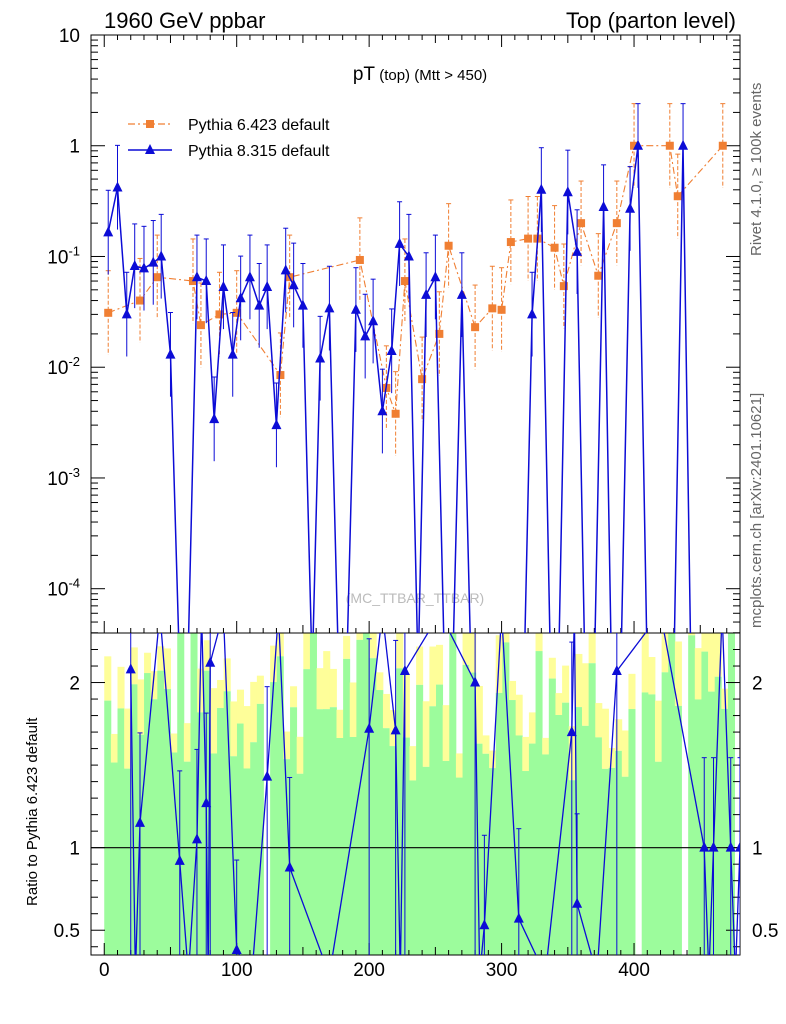 Image resolution: width=786 pixels, height=1024 pixels. Describe the element at coordinates (757, 684) in the screenshot. I see `ratio-y-tick-label-right: 2` at that location.